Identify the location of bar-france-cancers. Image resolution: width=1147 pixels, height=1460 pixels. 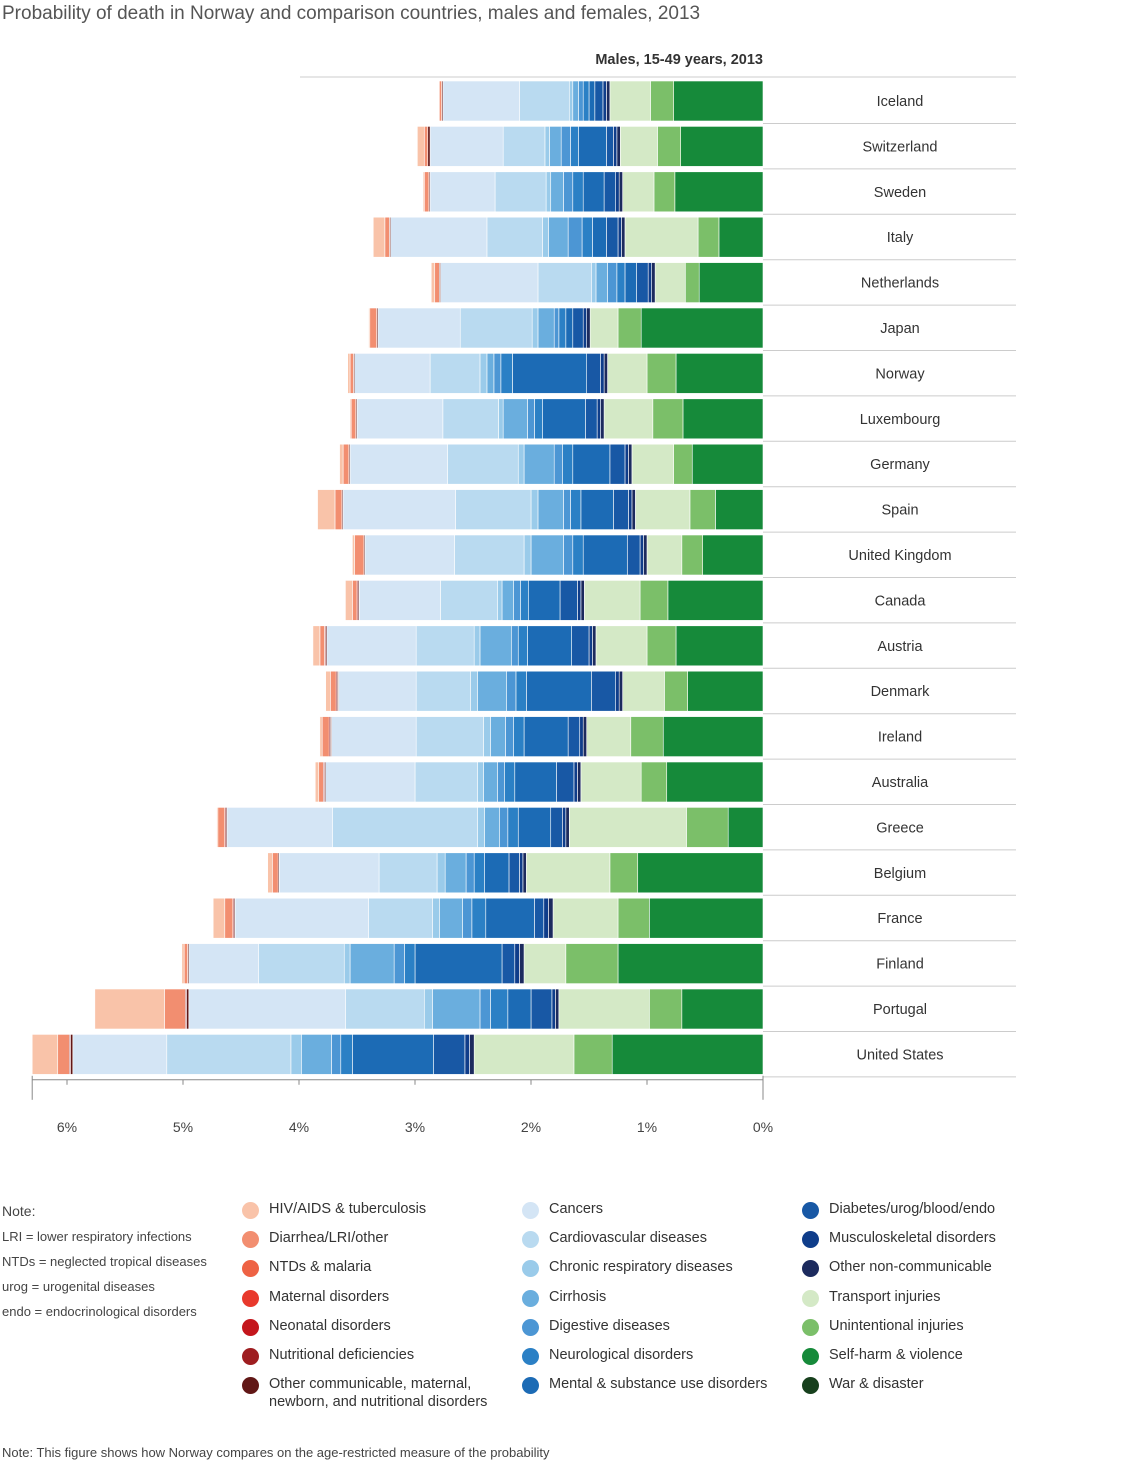
(301, 918).